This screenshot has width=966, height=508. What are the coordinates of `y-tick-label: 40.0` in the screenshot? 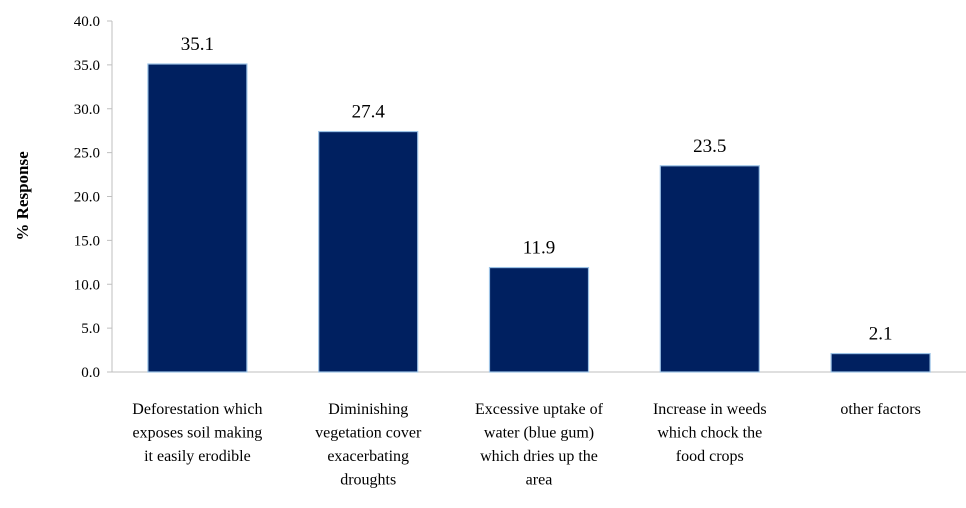 It's located at (87, 22).